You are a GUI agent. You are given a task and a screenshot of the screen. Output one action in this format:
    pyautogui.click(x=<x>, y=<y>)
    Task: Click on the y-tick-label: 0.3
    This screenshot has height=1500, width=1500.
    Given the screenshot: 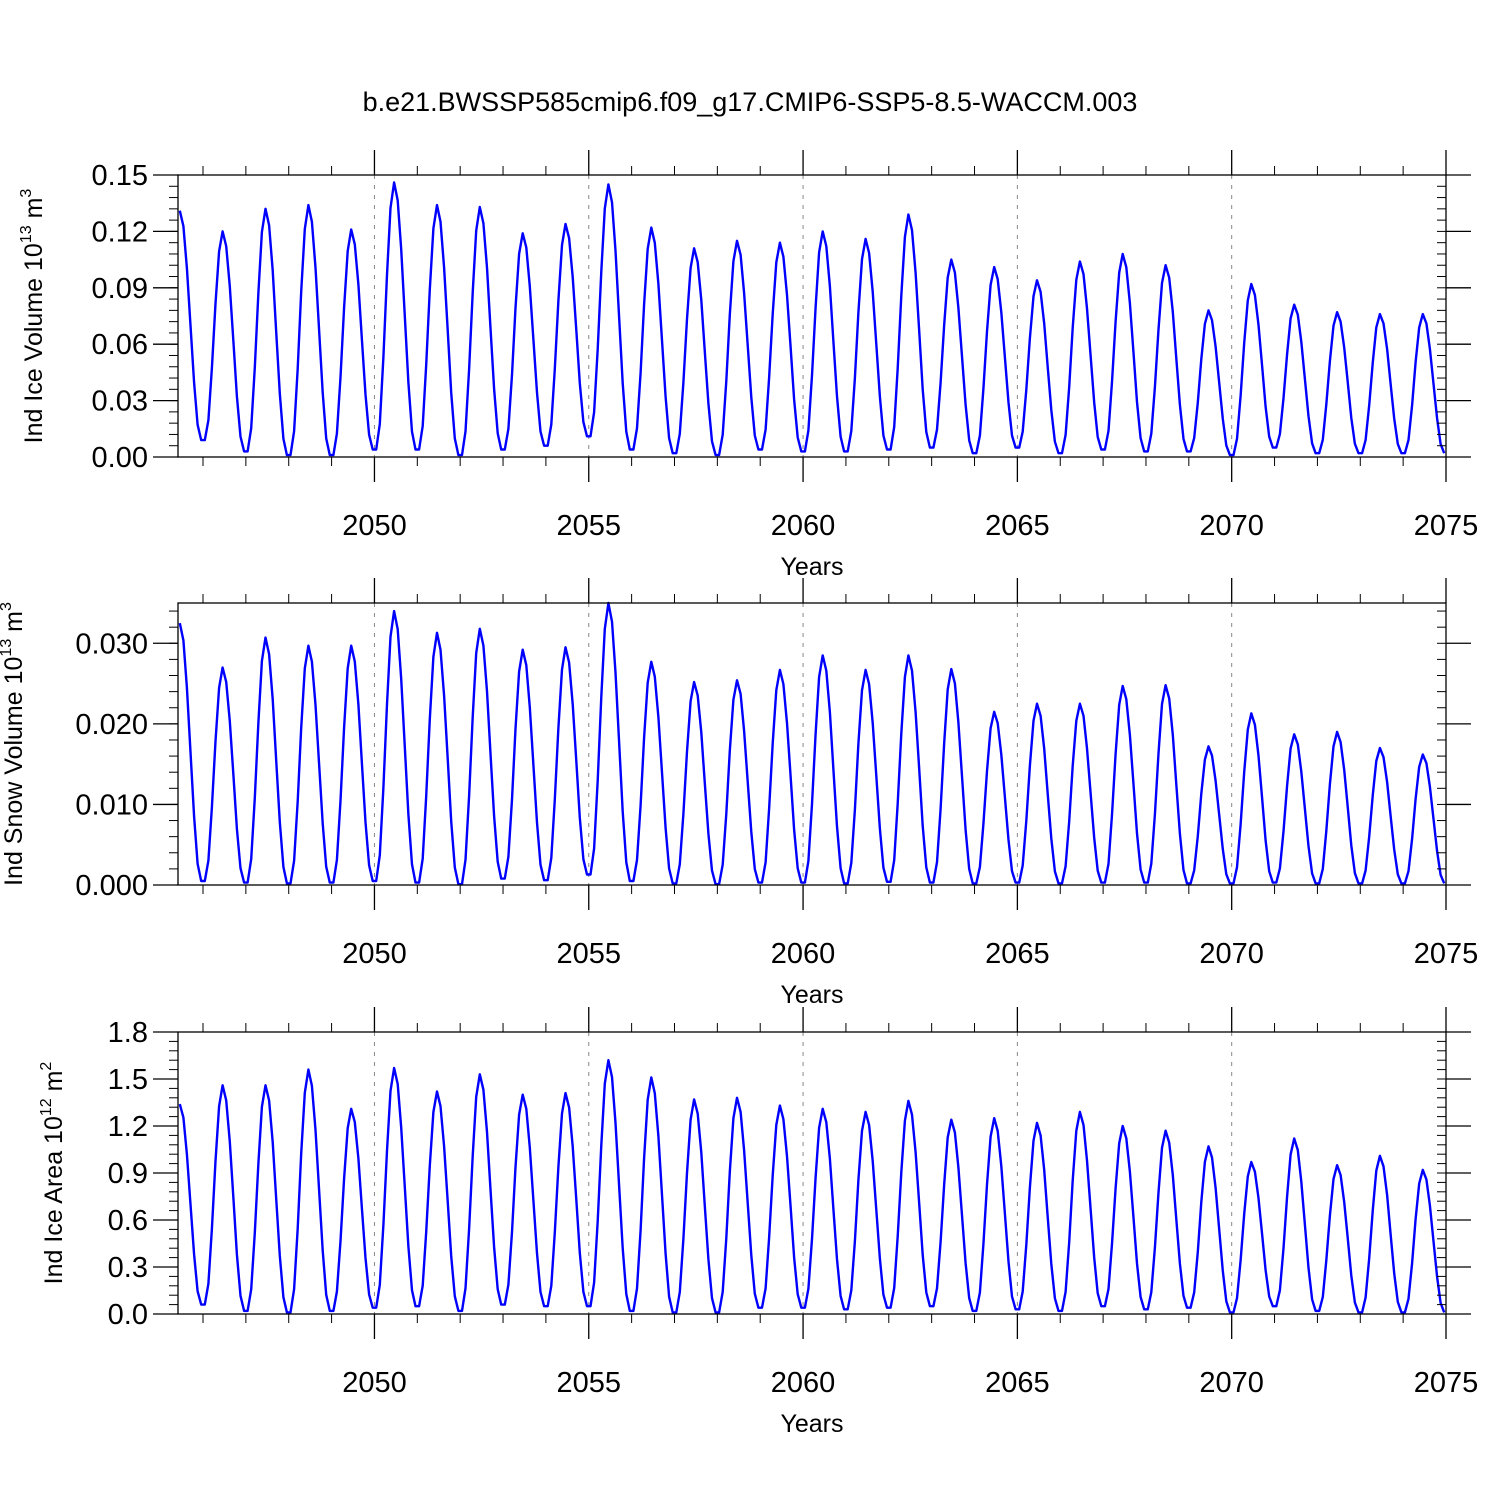 What is the action you would take?
    pyautogui.click(x=128, y=1268)
    